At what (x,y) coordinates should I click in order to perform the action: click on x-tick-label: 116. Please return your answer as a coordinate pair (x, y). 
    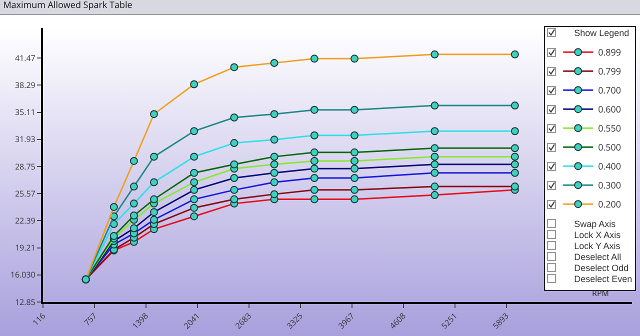
    Looking at the image, I should click on (39, 319).